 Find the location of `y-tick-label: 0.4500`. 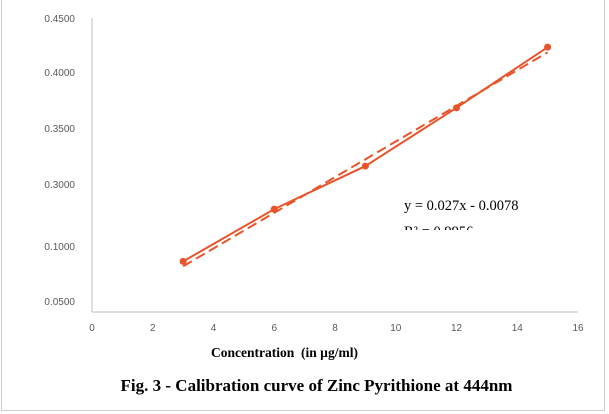

y-tick-label: 0.4500 is located at coordinates (59, 19).